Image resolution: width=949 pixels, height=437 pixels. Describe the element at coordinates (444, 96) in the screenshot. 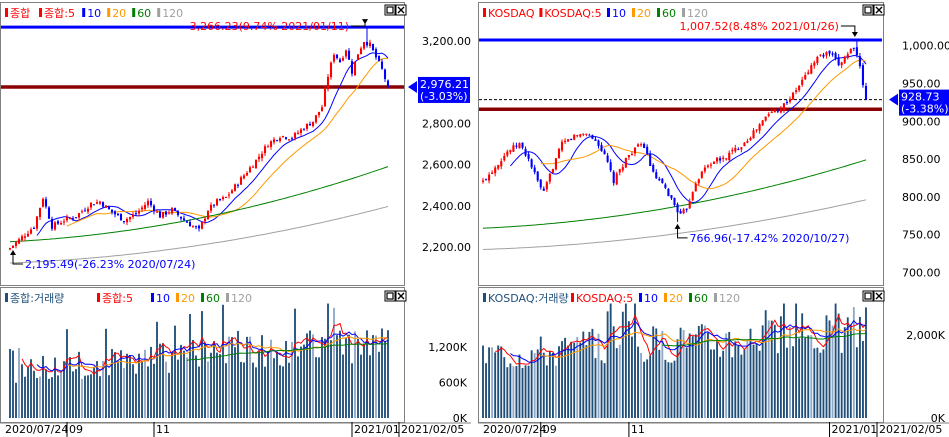

I see `current-change-label: (-3.03%)` at that location.